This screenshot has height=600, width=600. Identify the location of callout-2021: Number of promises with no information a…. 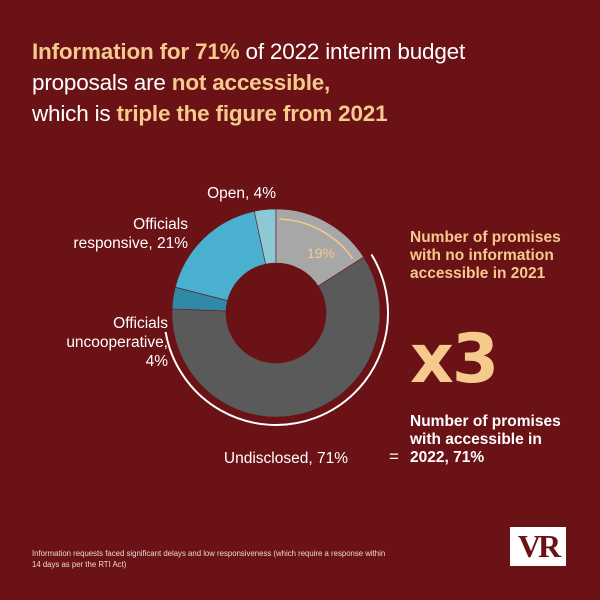
(485, 255).